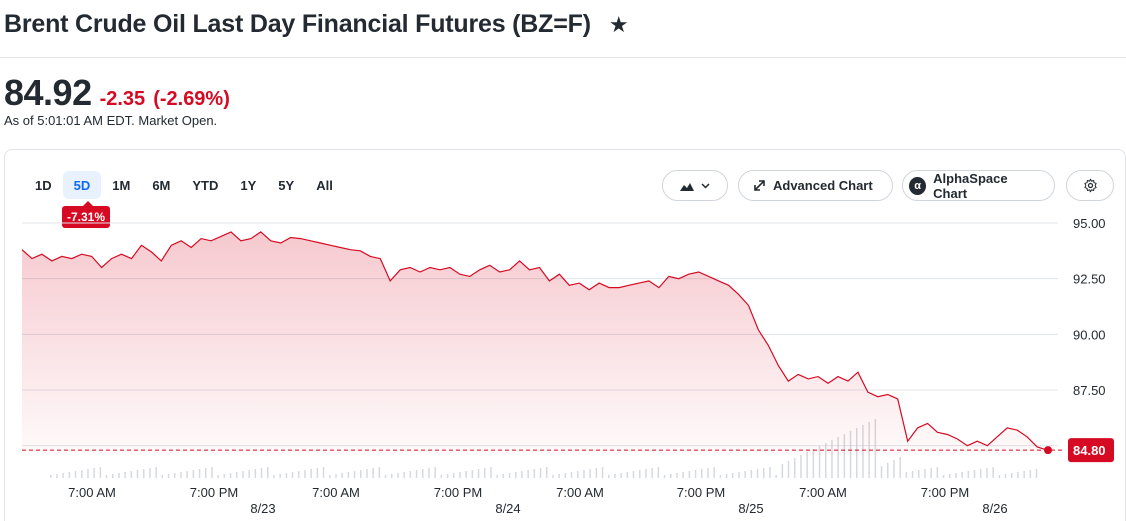  I want to click on settings-button, so click(1090, 185).